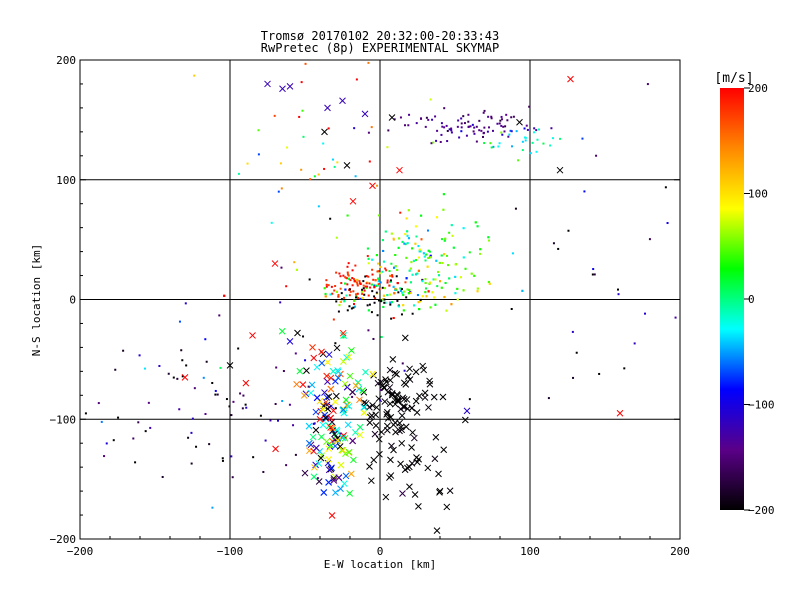 This screenshot has height=600, width=800. I want to click on x-tick-label: −200, so click(80, 551).